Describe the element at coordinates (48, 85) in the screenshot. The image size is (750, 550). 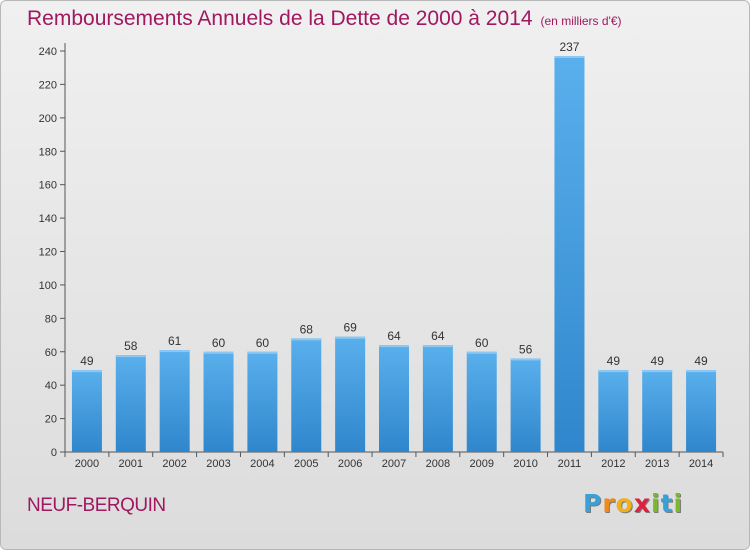
I see `y-tick-label: 220` at that location.